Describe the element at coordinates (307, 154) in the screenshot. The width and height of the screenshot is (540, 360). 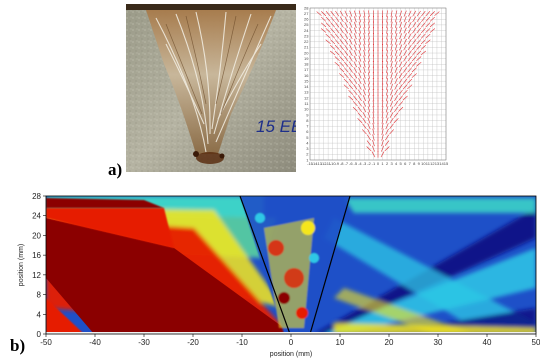
I see `grid-y-tick-label: 2` at that location.